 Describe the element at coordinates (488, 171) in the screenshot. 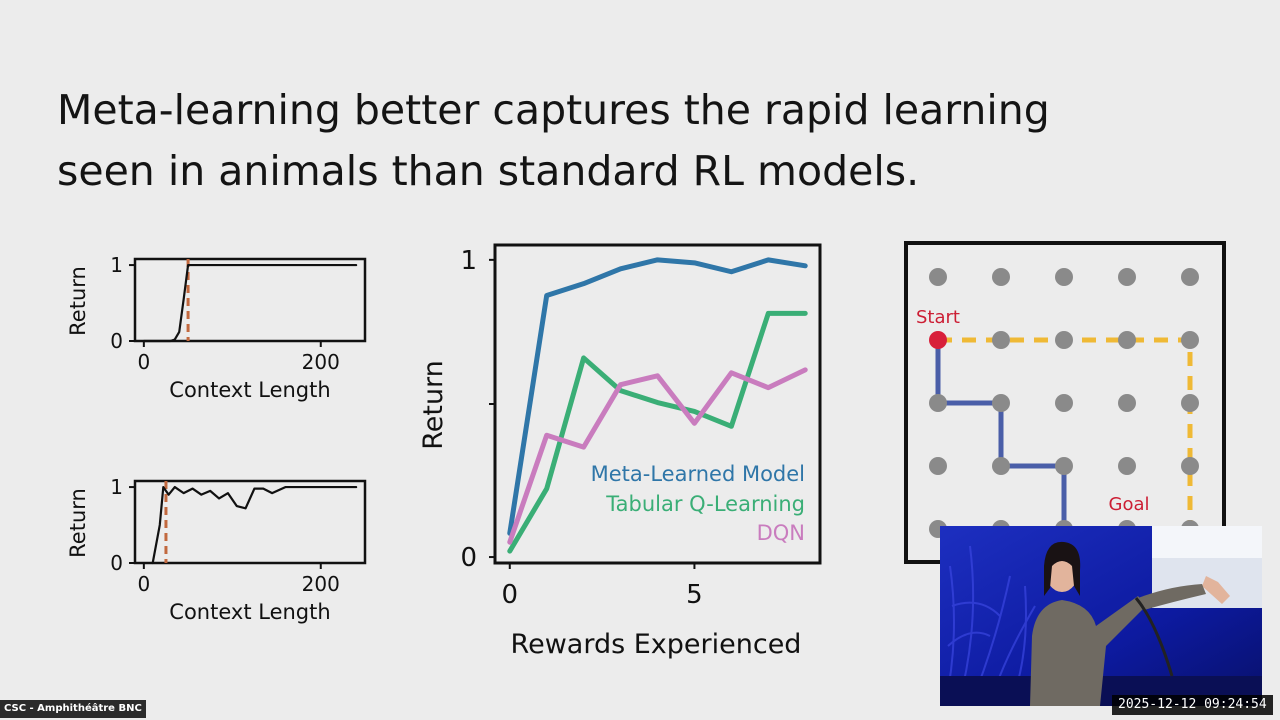

I see `slide-title-line-2: seen in animals than standard RL models.` at that location.